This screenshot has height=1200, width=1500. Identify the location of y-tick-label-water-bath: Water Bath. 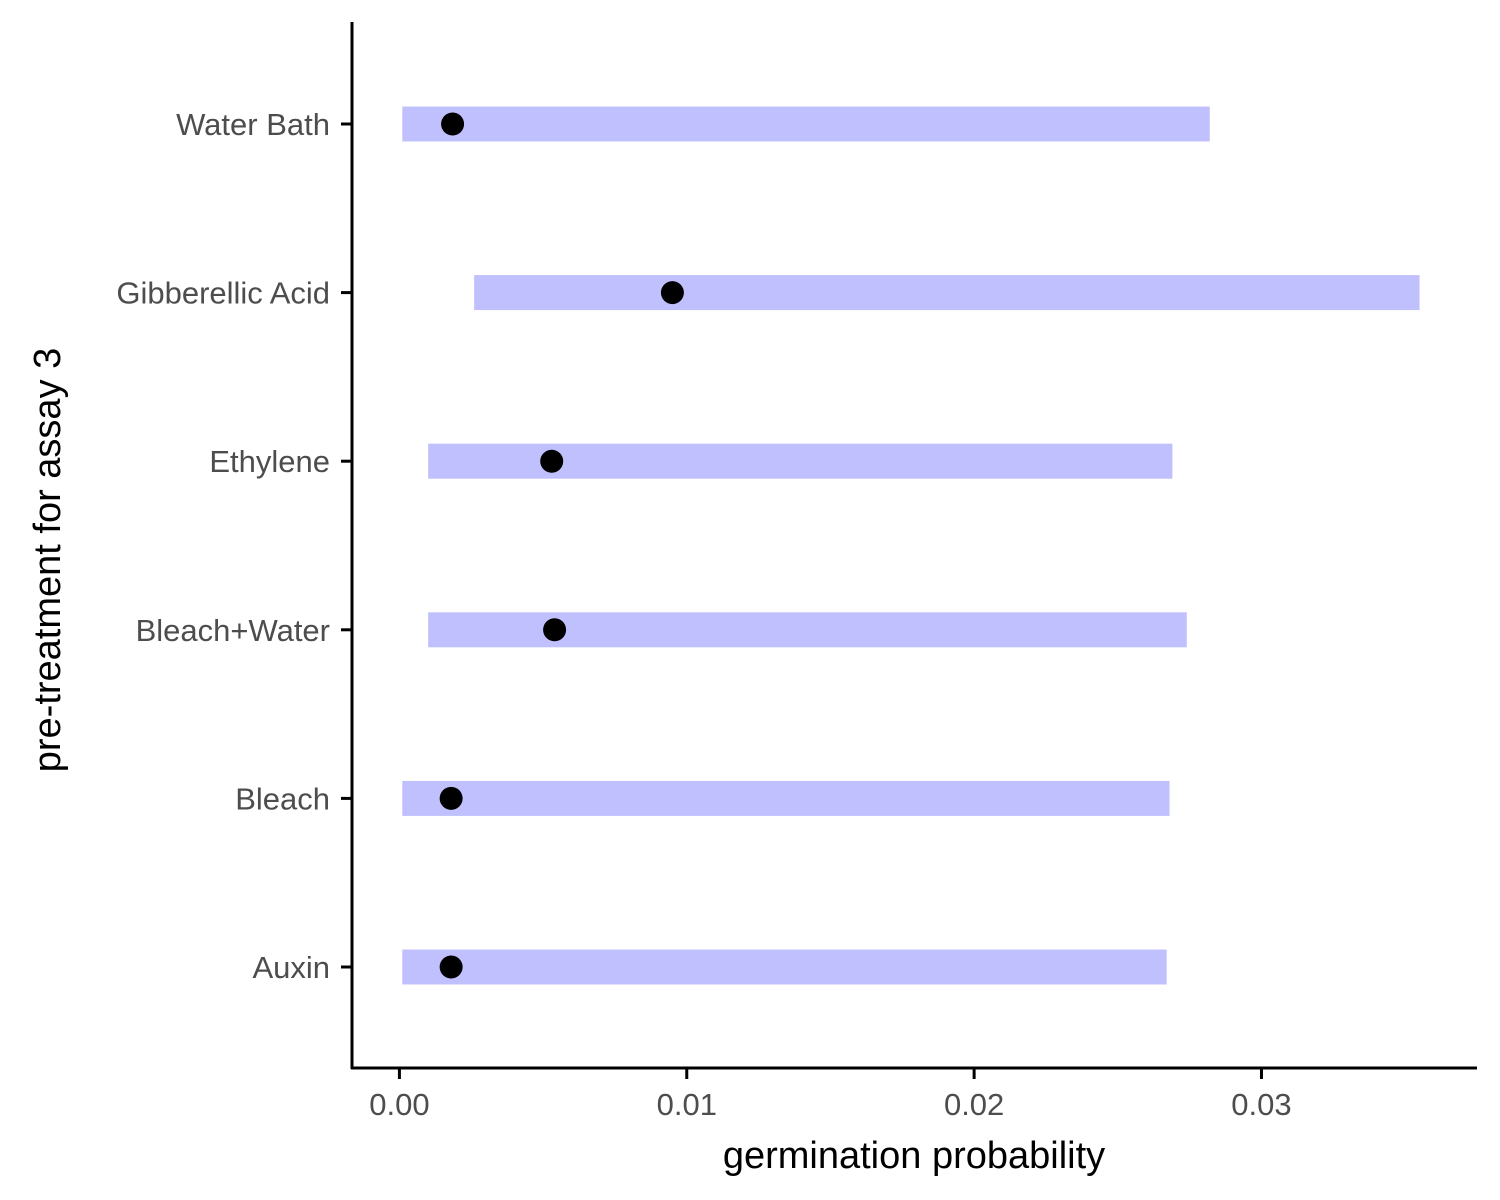
(253, 124).